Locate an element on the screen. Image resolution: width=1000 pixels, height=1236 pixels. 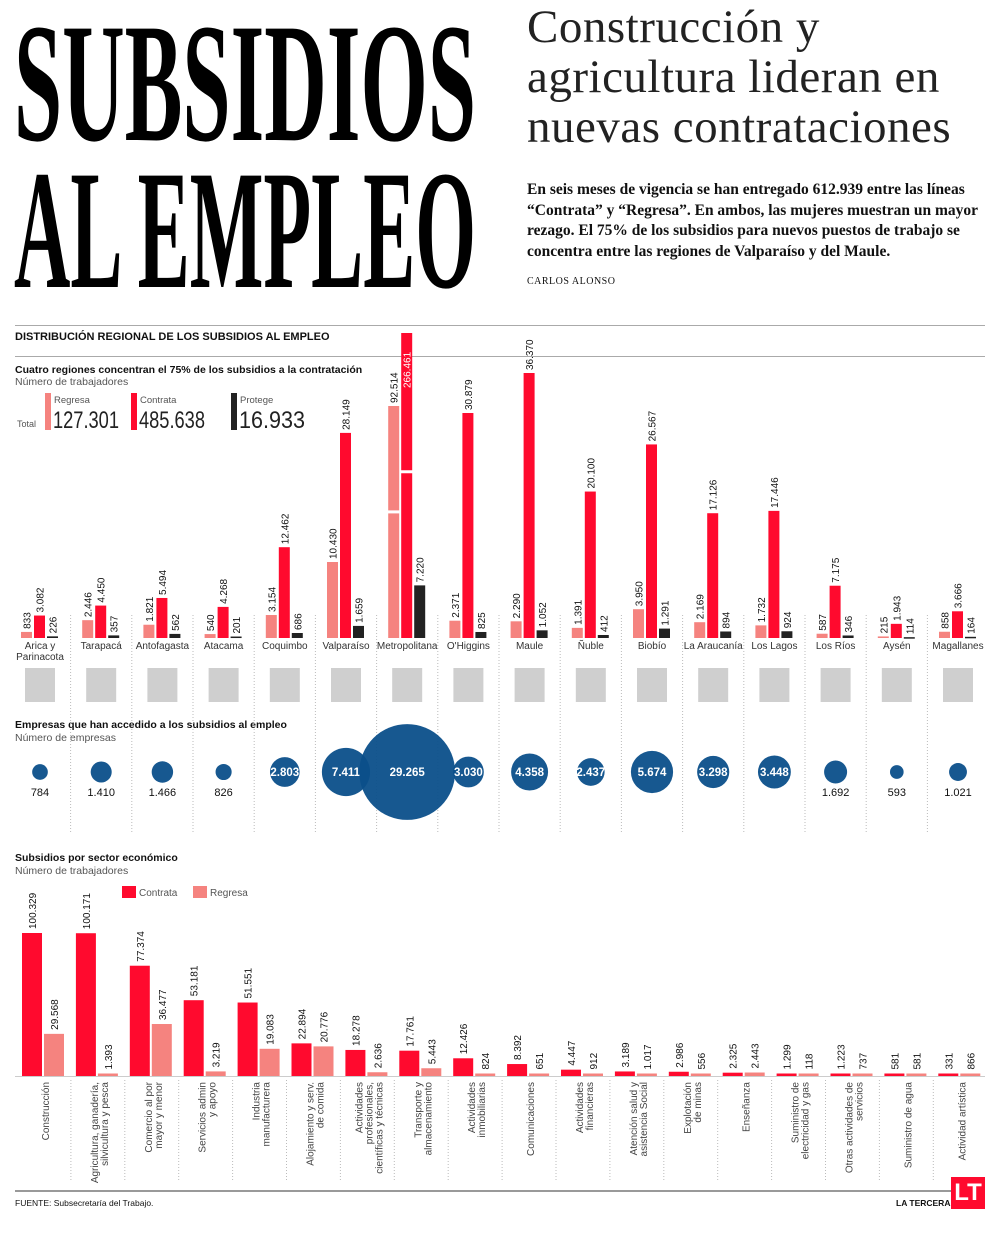
legend-total-value: 127.301 is located at coordinates (86, 420).